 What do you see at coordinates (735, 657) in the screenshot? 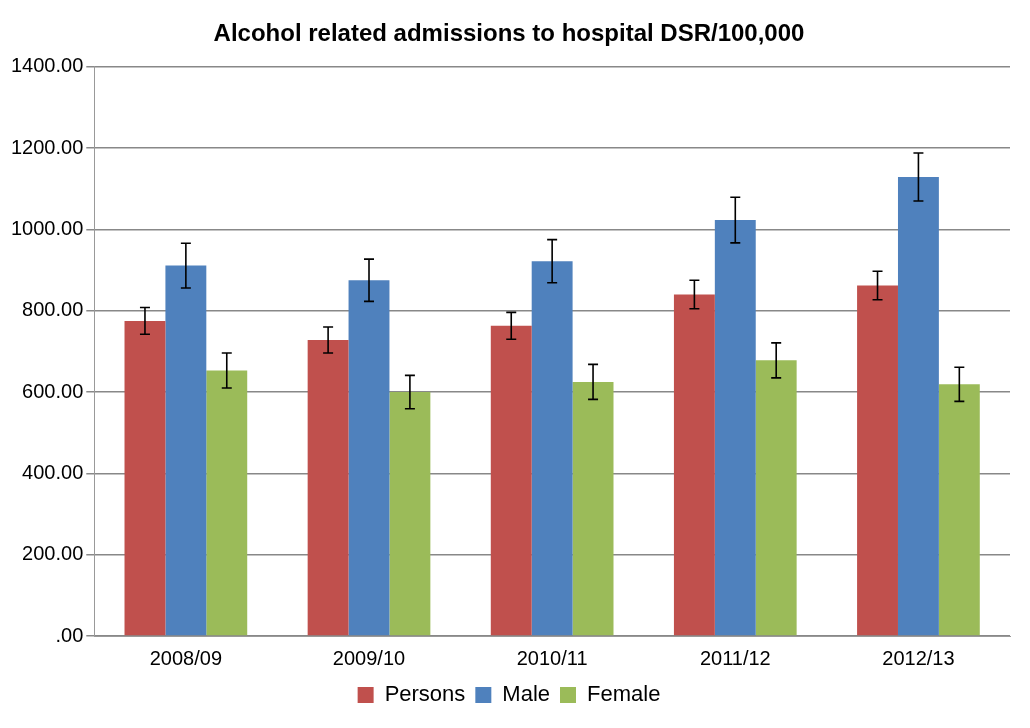
I see `x-tick-label: 2011/12` at bounding box center [735, 657].